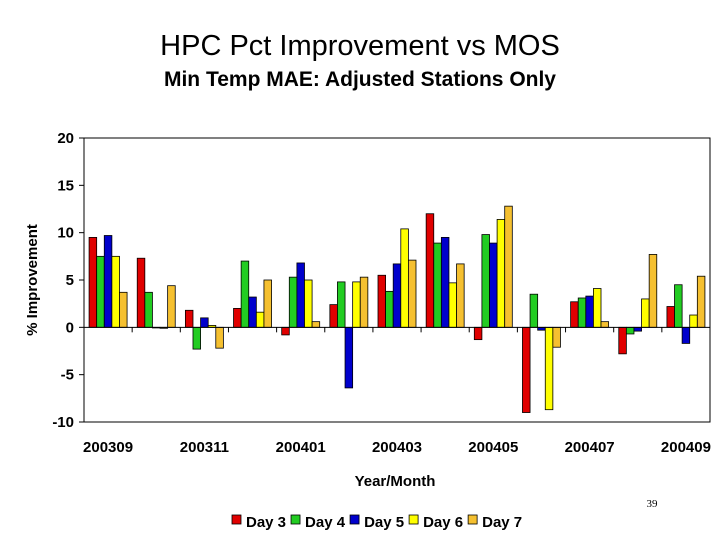  I want to click on chart-legend: Day 3 Day 4 Day 5 Day 6 Day 7, so click(376, 522).